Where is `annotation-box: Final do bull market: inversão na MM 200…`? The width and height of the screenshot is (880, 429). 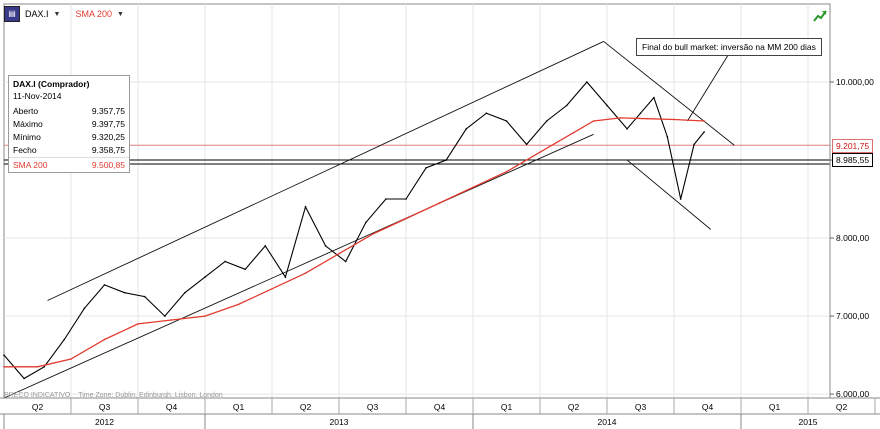
annotation-box: Final do bull market: inversão na MM 200… is located at coordinates (729, 47).